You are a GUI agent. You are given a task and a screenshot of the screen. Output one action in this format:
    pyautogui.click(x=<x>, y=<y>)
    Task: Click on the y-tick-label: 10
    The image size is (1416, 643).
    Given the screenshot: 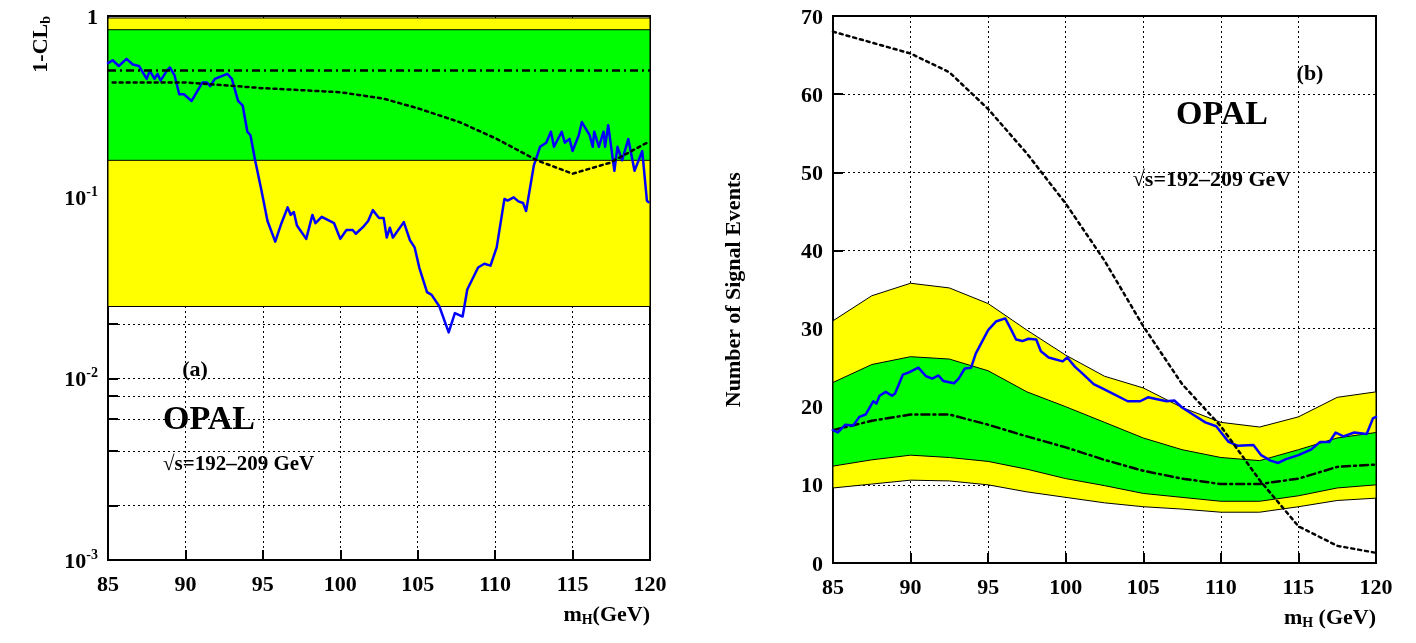 What is the action you would take?
    pyautogui.click(x=812, y=485)
    